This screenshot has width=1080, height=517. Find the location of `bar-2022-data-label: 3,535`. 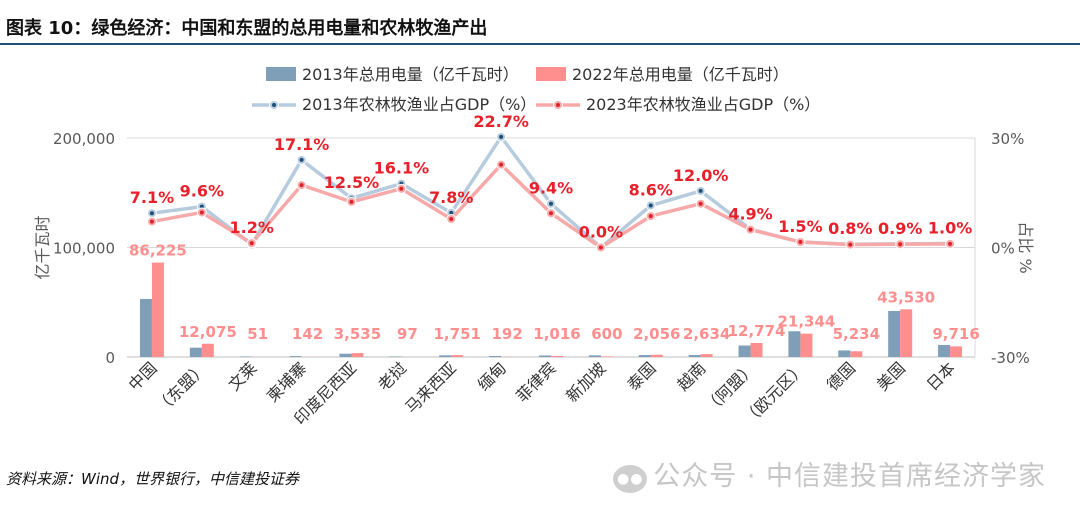

bar-2022-data-label: 3,535 is located at coordinates (357, 334).